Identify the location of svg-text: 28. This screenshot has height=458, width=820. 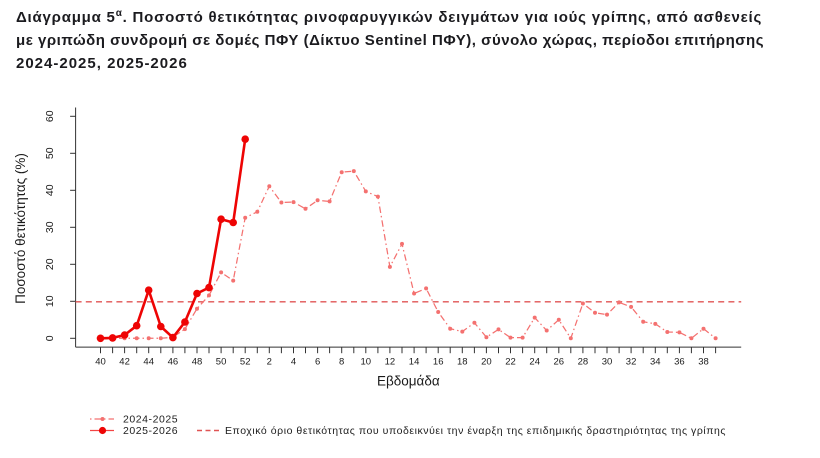
(583, 362).